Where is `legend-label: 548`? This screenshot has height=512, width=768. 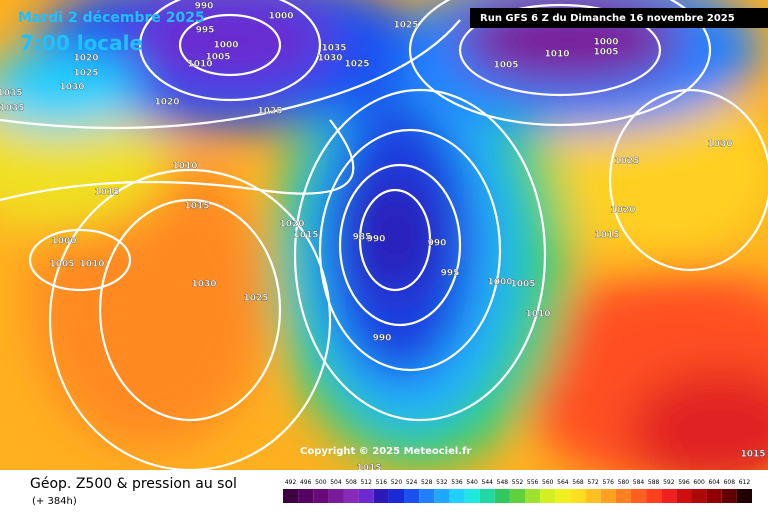
legend-label: 548 is located at coordinates (503, 482).